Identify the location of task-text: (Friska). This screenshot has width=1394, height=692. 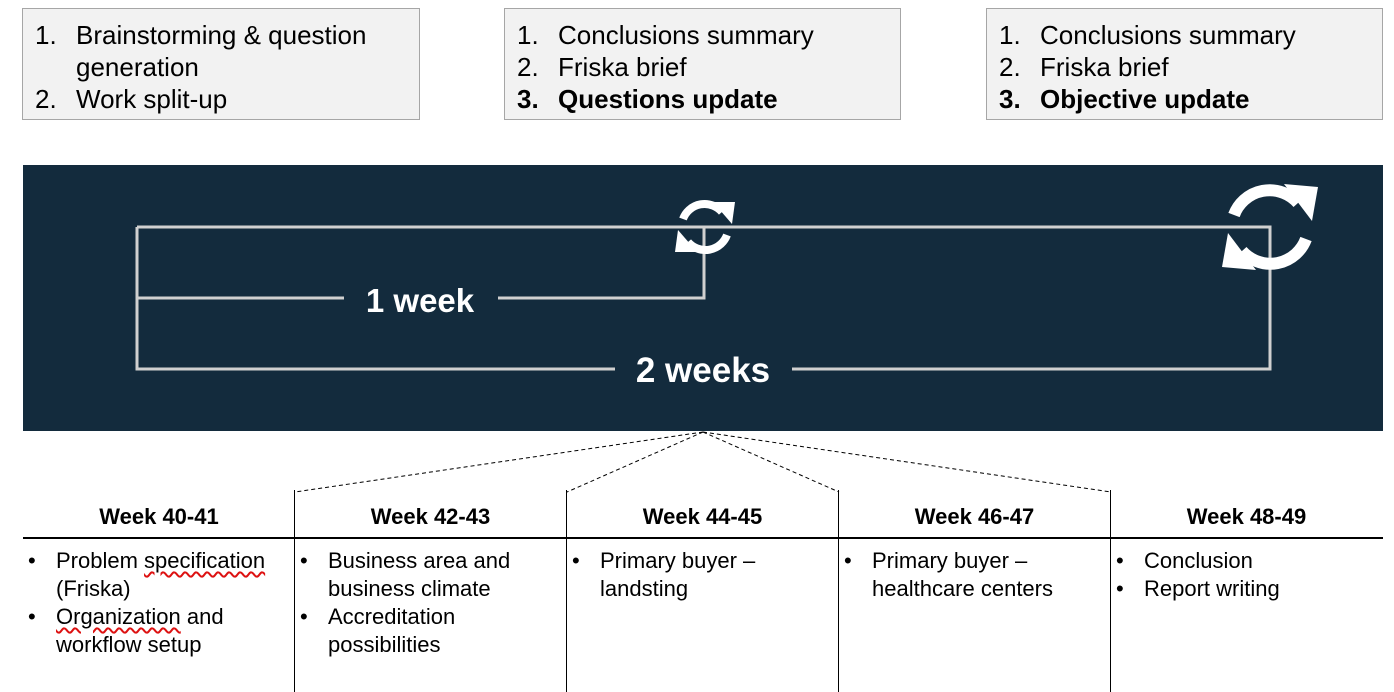
(93, 588).